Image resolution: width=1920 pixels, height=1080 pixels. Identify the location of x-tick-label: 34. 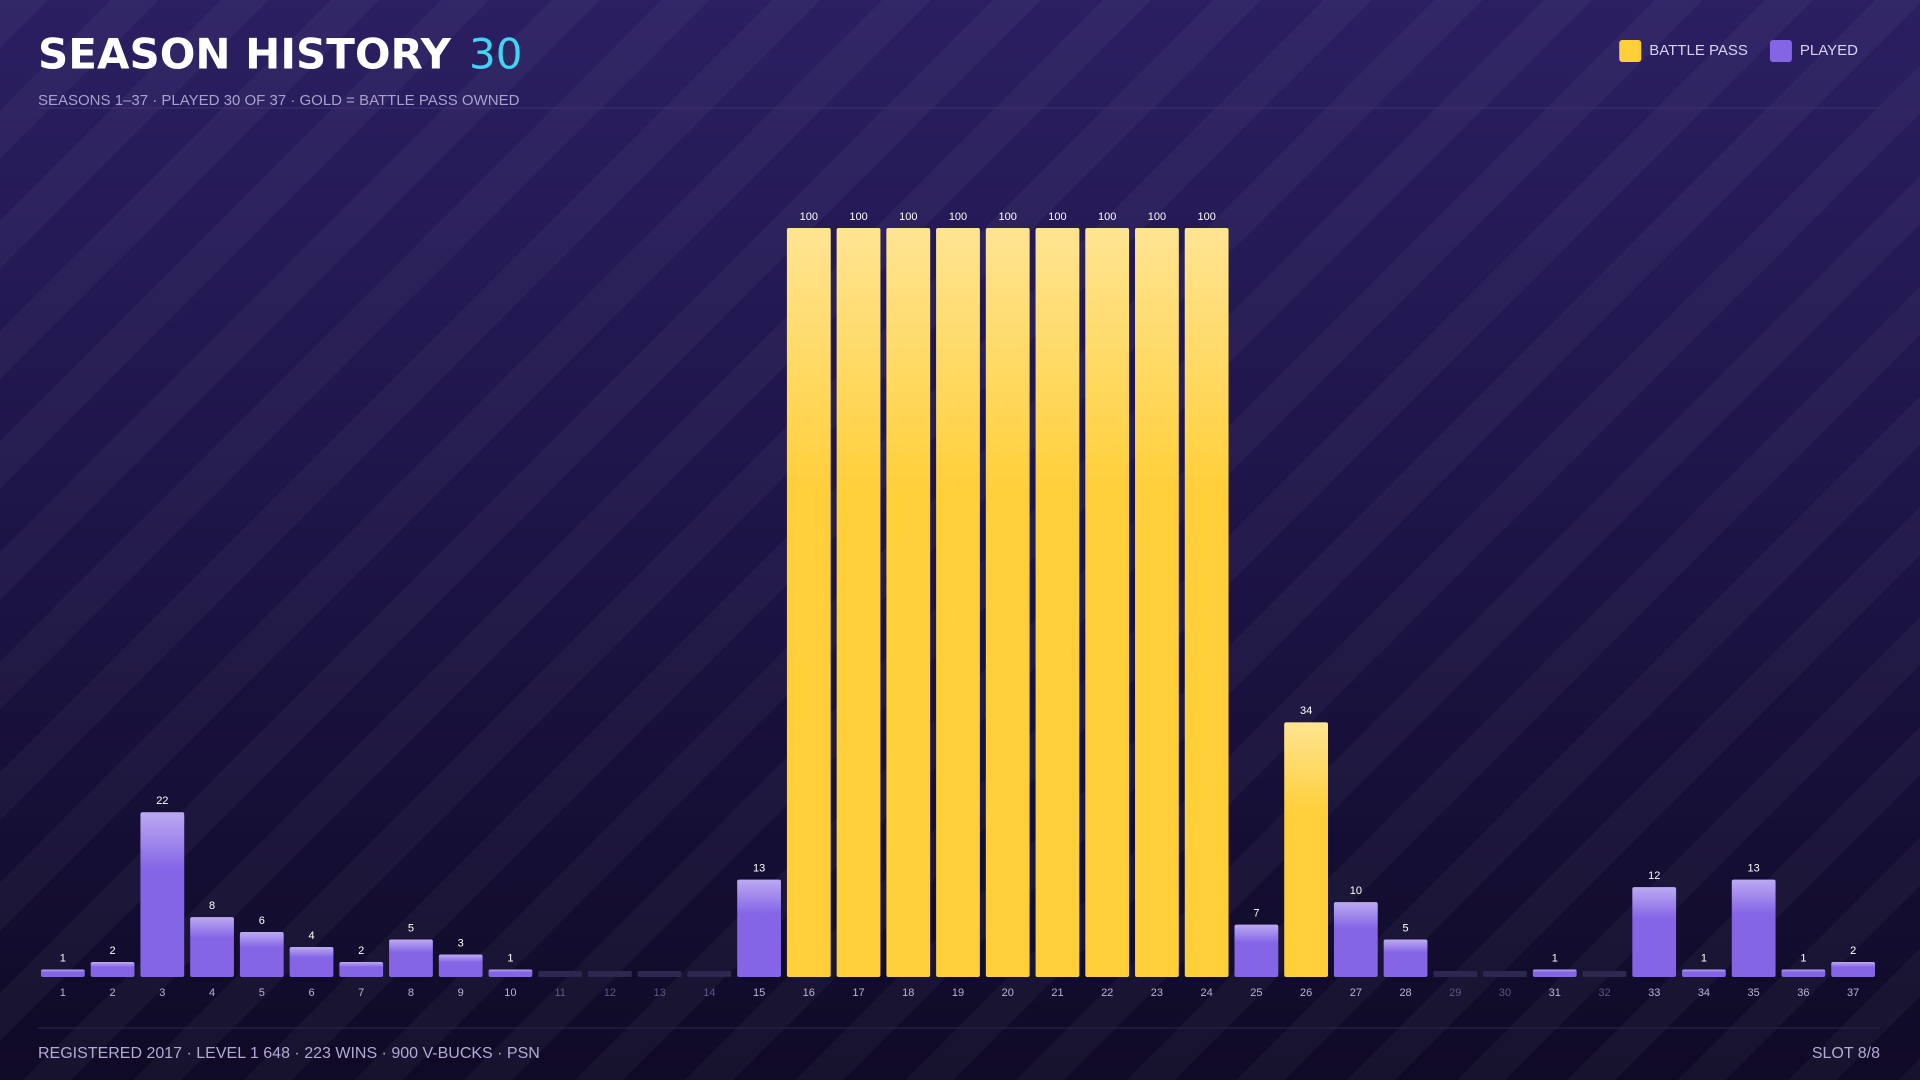
(1704, 993).